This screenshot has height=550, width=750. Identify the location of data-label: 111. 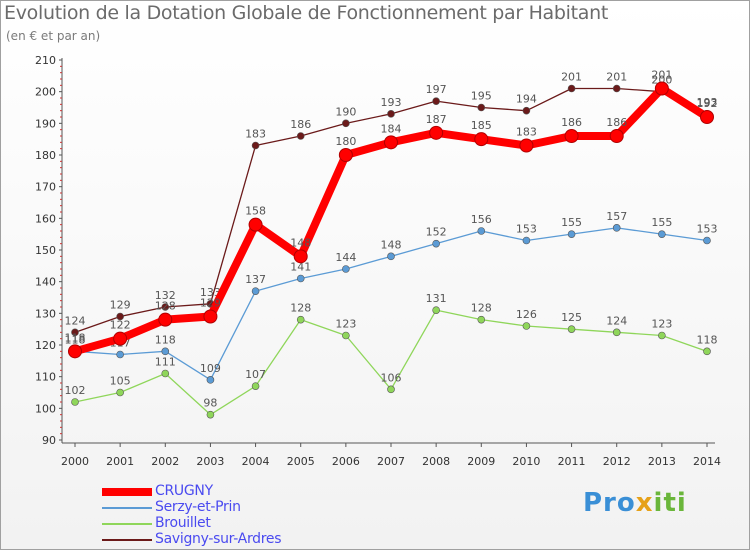
(165, 362).